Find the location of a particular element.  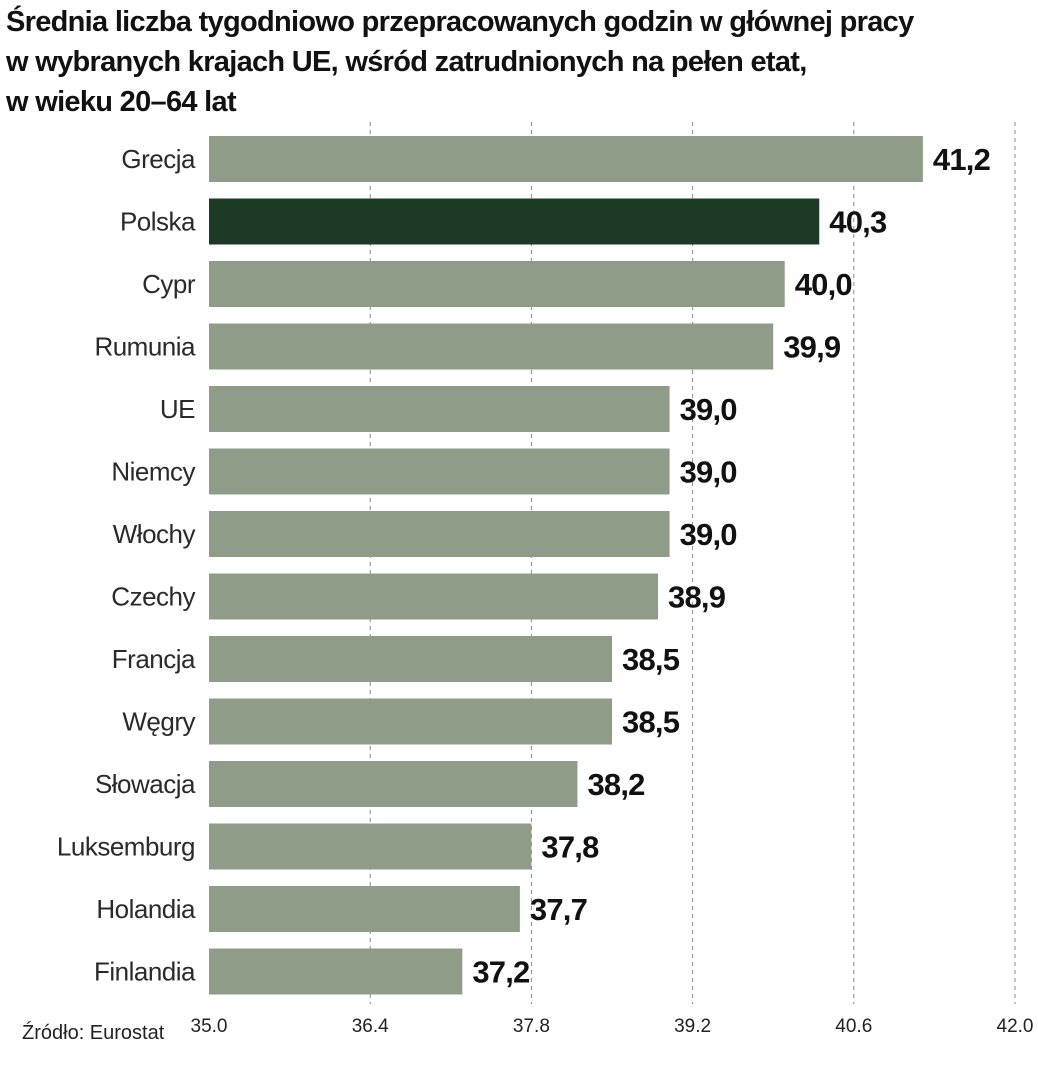

category-label: Luksemburg is located at coordinates (126, 847).